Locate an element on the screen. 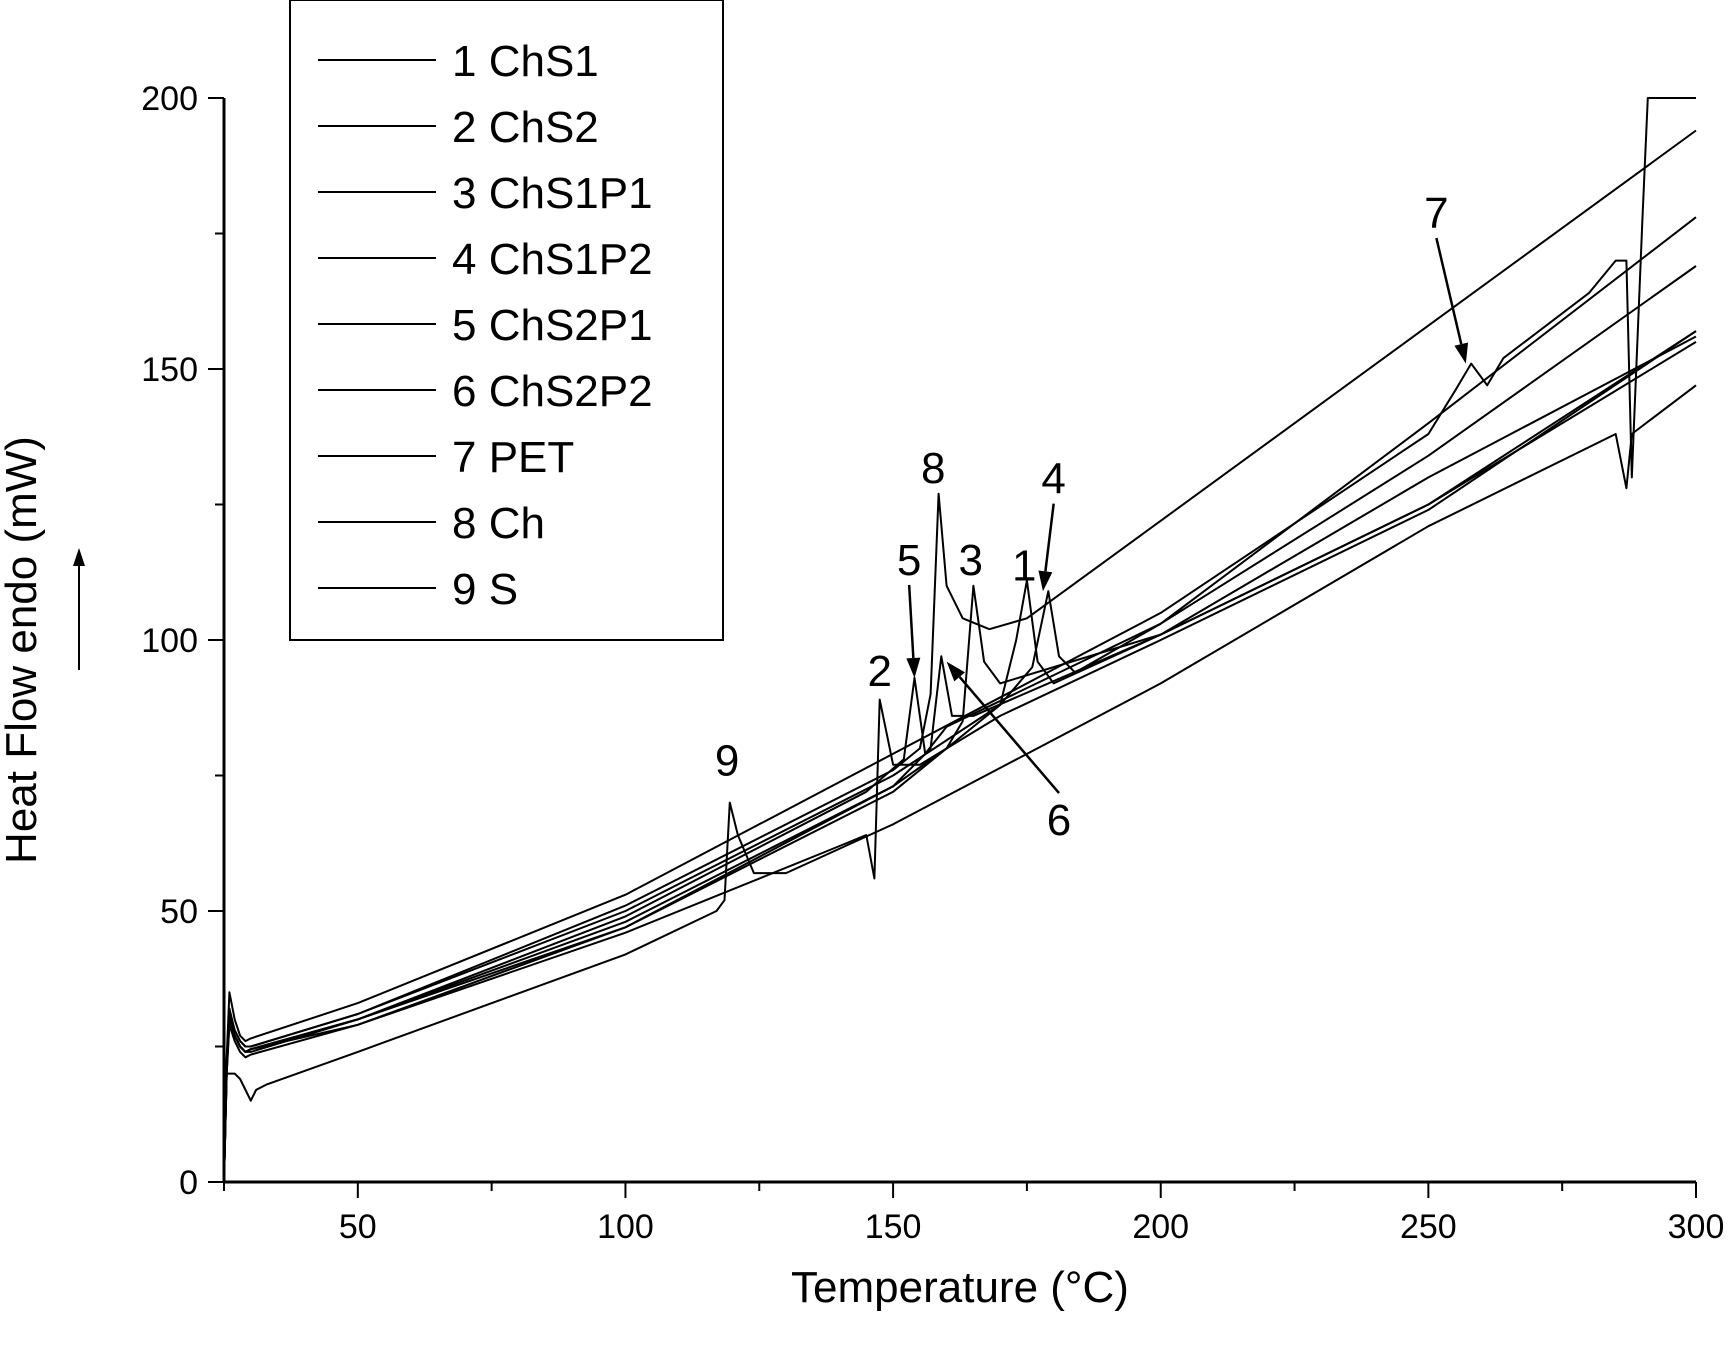  annotation-label: 9 is located at coordinates (727, 761).